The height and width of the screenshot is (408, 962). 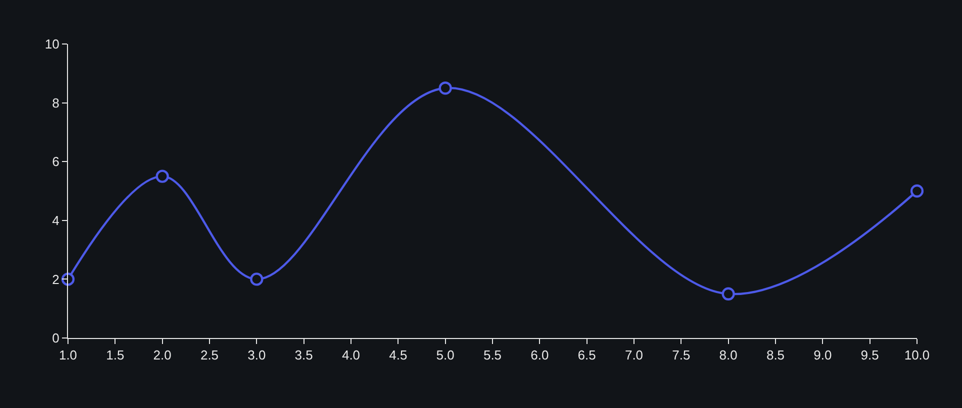 What do you see at coordinates (539, 355) in the screenshot?
I see `x-tick-label: 6.0` at bounding box center [539, 355].